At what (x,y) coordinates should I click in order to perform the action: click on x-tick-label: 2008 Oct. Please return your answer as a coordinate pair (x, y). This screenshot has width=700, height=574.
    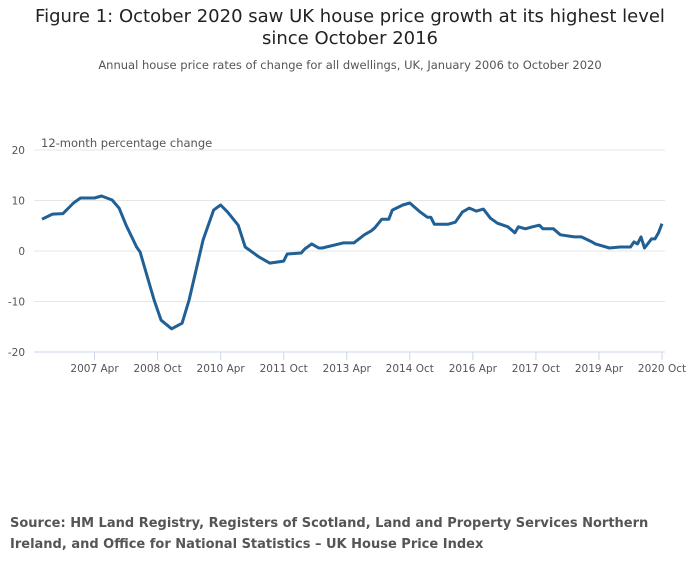
    Looking at the image, I should click on (157, 369).